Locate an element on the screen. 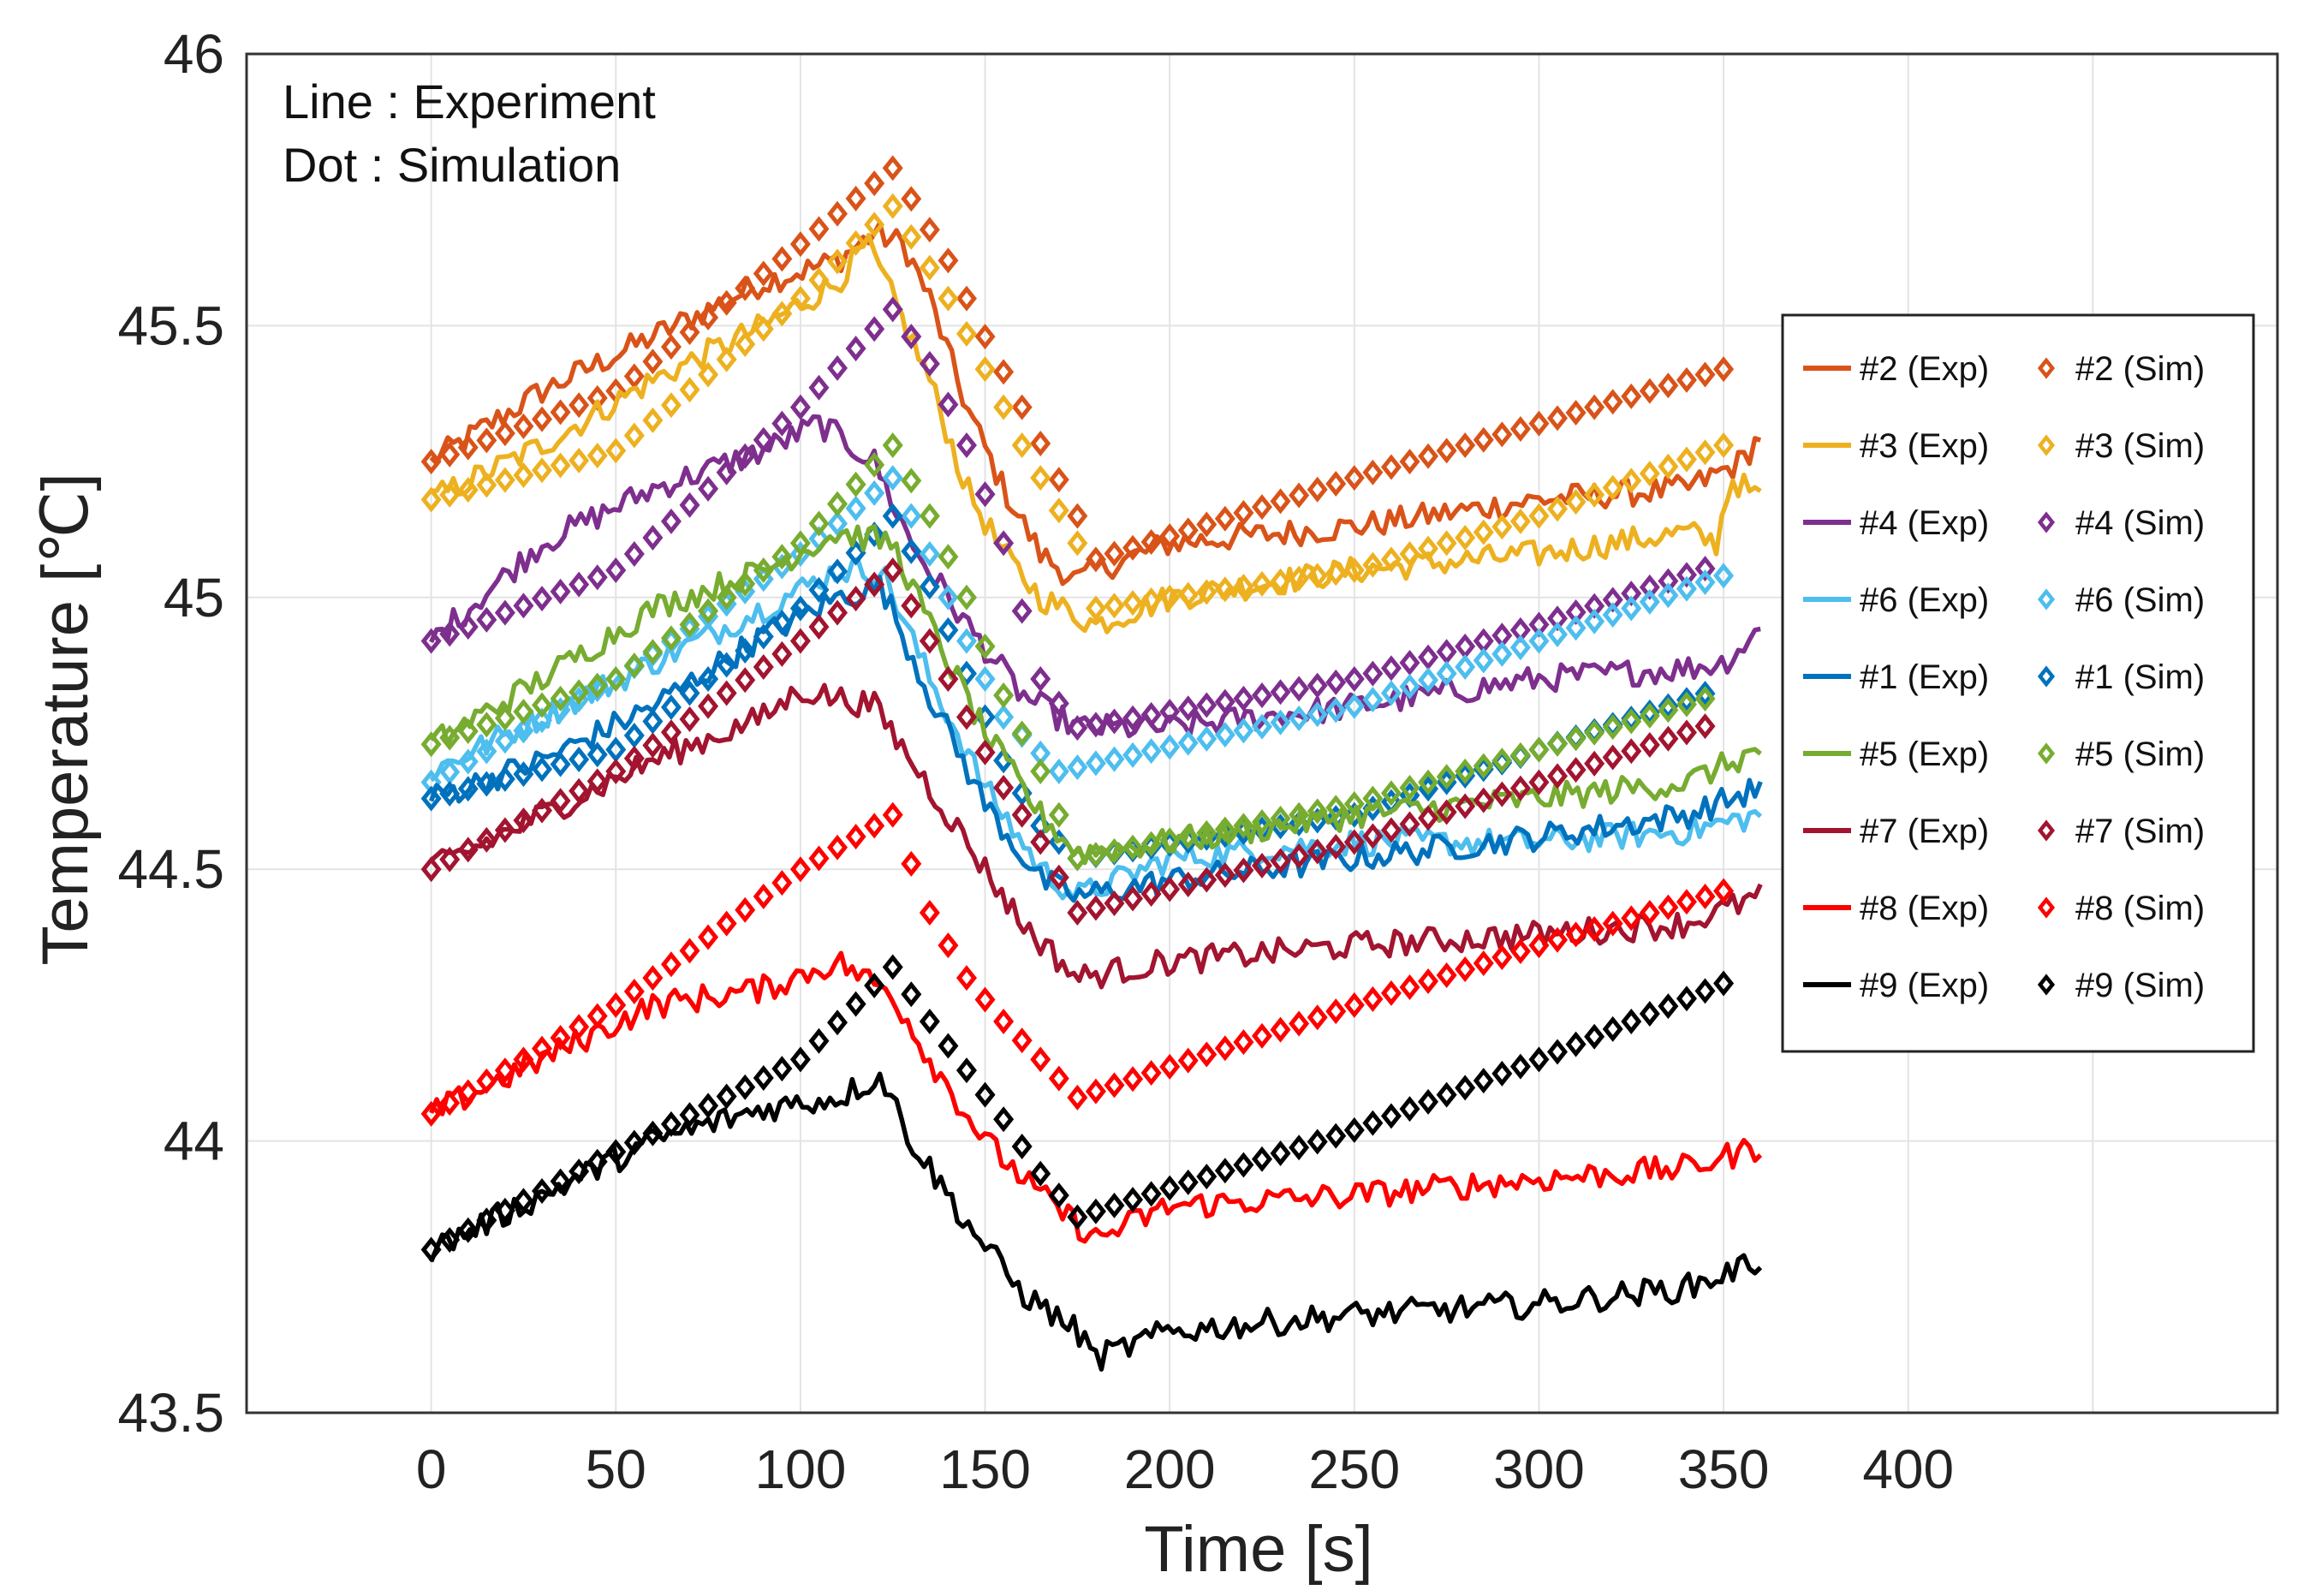  legend-sim-label-6: #6 (Sim) is located at coordinates (2140, 600).